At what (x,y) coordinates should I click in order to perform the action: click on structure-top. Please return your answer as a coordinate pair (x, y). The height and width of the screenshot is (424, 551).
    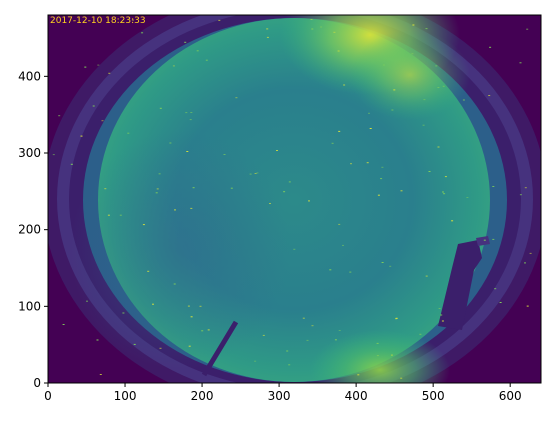
    Looking at the image, I should click on (483, 241).